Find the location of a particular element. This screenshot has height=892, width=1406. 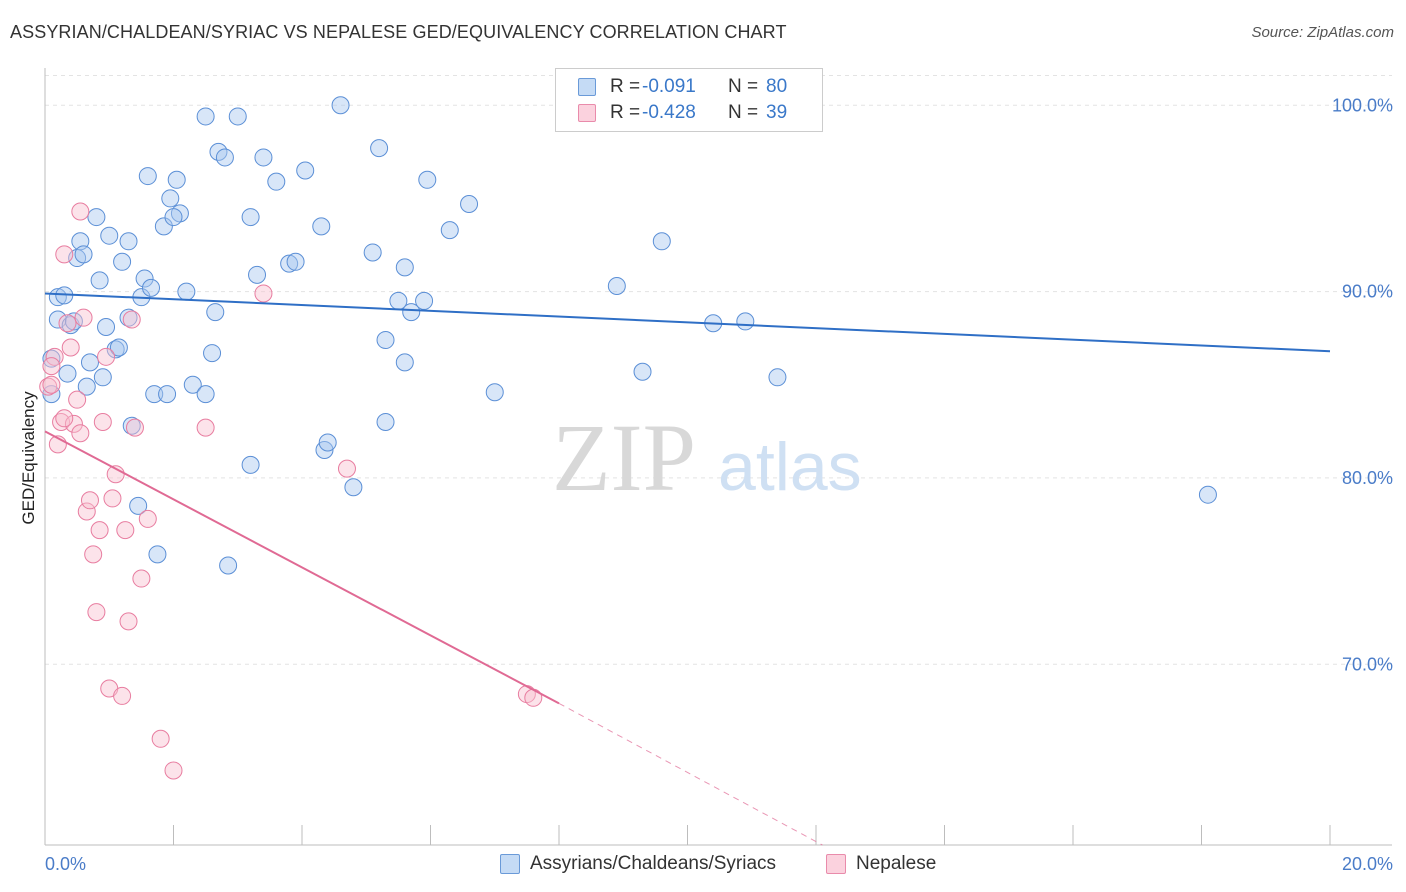

bottom-legend-swatch-assyrians is located at coordinates (510, 864).